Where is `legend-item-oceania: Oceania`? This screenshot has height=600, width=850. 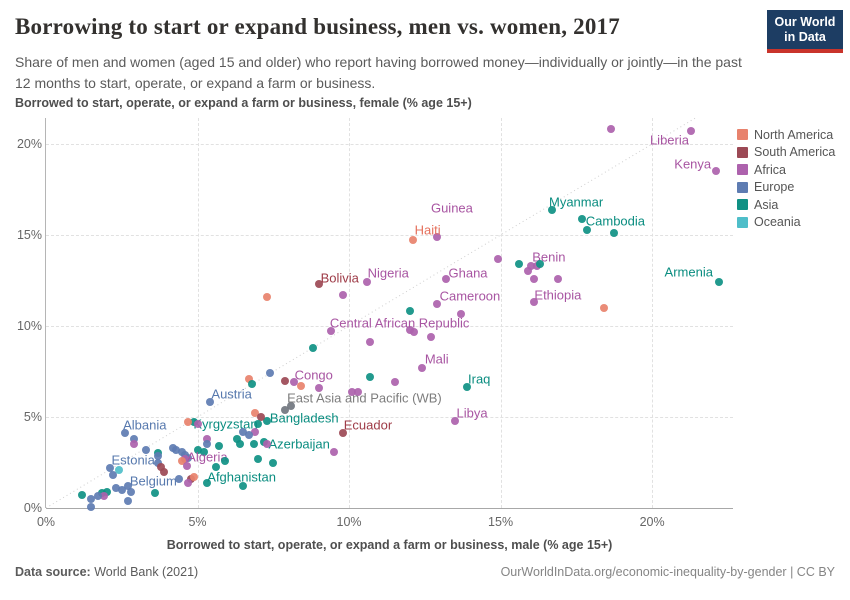 legend-item-oceania: Oceania is located at coordinates (786, 223).